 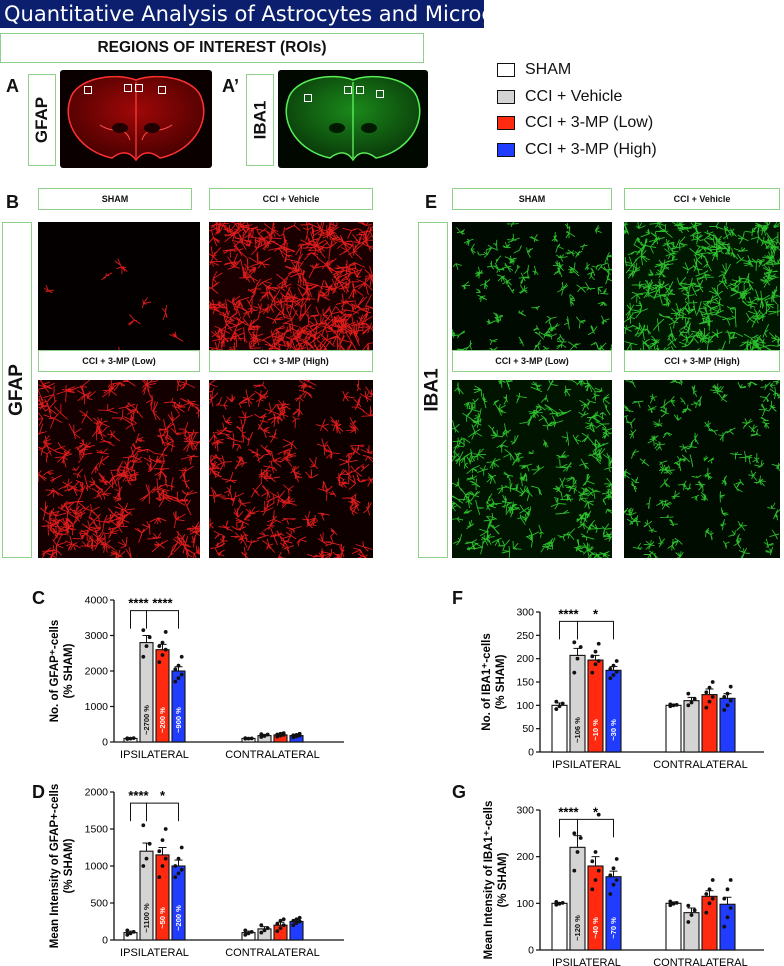 I want to click on condition-label: CCI + 3-MP (Low), so click(x=119, y=361).